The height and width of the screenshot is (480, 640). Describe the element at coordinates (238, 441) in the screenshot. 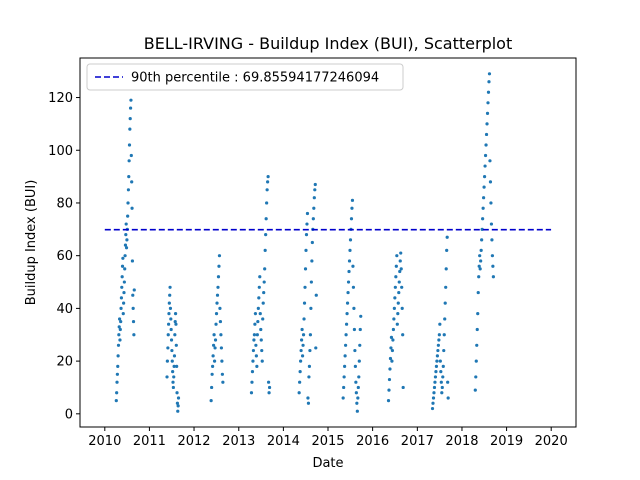

I see `x-tick-label: 2013` at that location.